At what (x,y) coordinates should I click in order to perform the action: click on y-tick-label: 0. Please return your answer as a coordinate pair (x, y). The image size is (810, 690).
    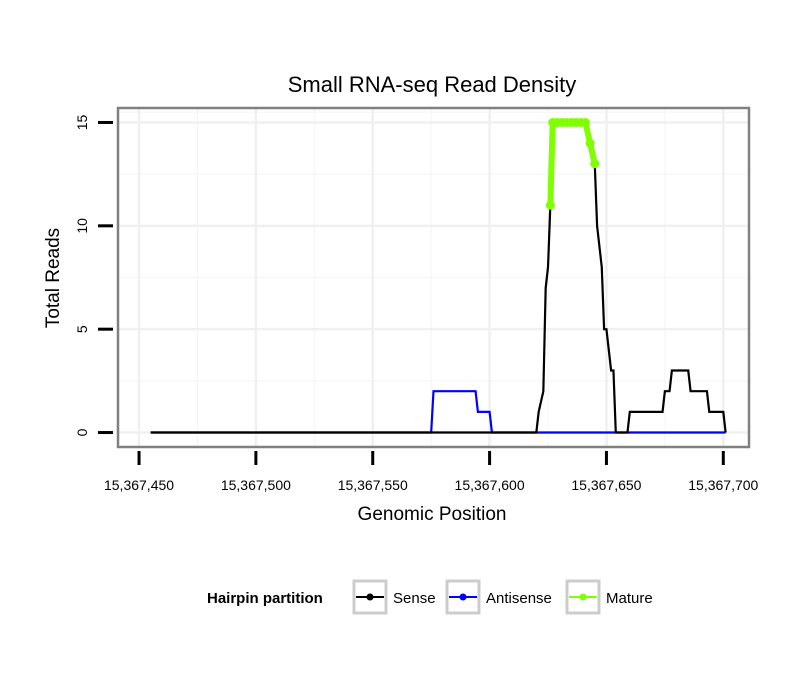
    Looking at the image, I should click on (82, 432).